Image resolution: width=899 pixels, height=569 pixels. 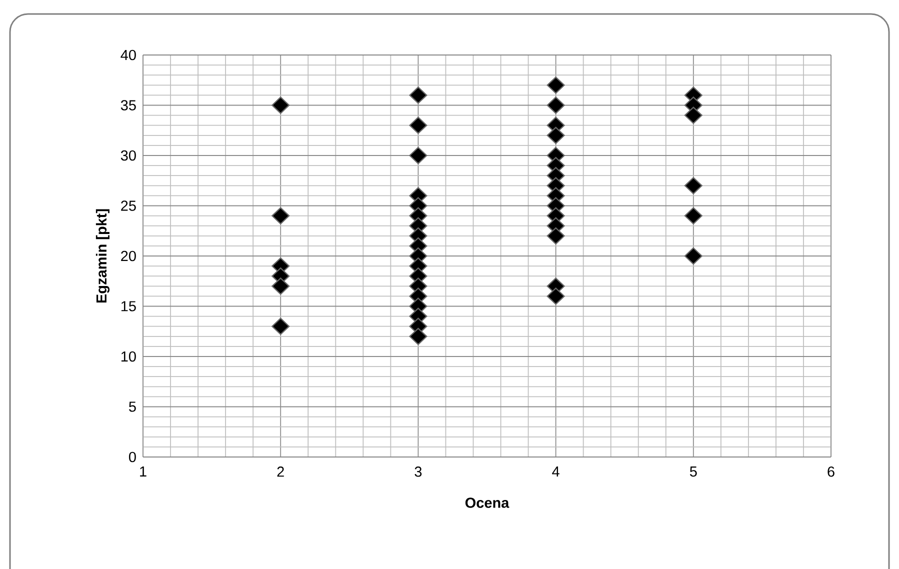 What do you see at coordinates (831, 471) in the screenshot?
I see `x-tick-label: 6` at bounding box center [831, 471].